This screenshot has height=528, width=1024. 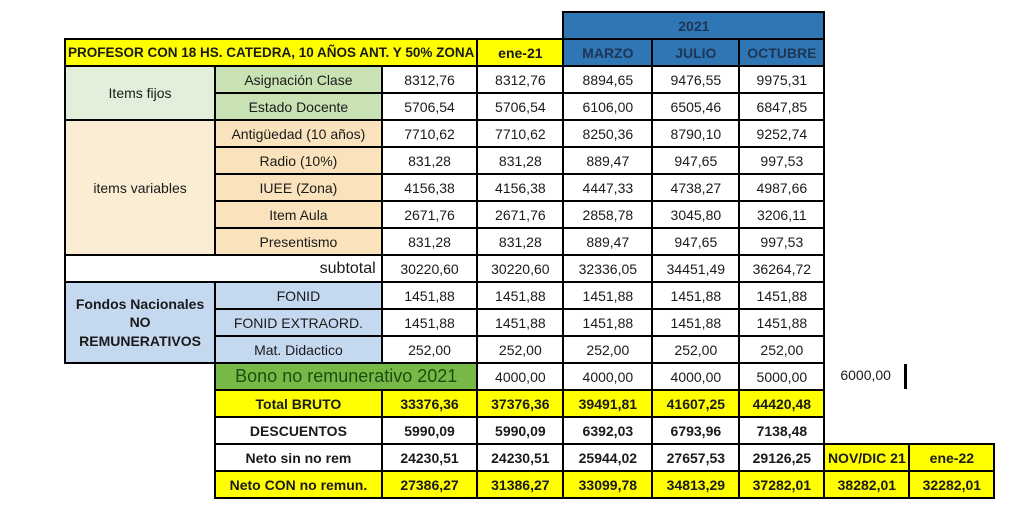 What do you see at coordinates (782, 214) in the screenshot?
I see `value-cell: 3206,11` at bounding box center [782, 214].